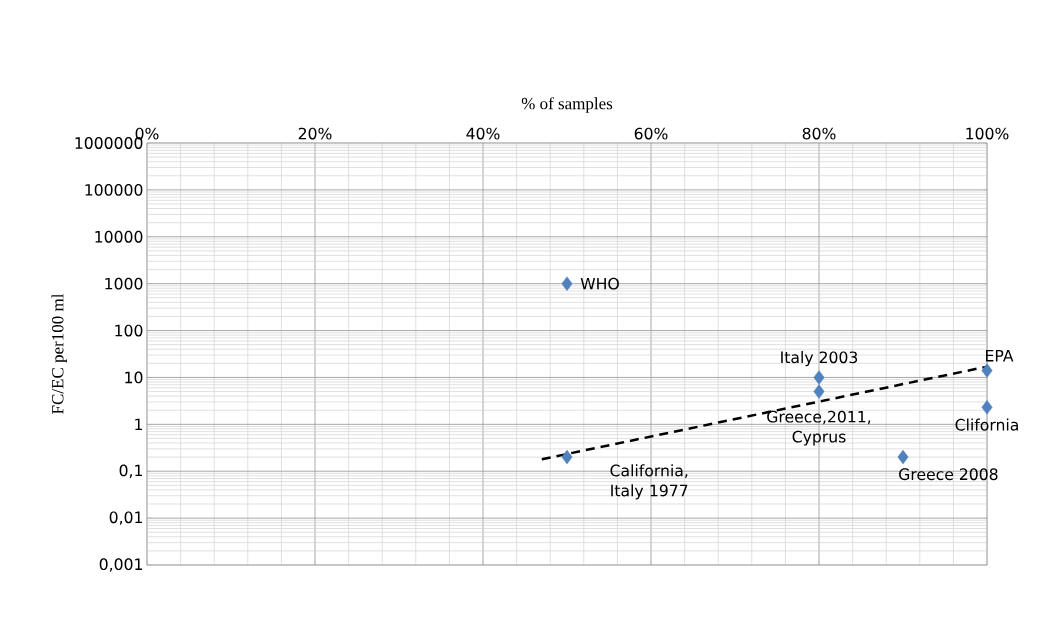  Describe the element at coordinates (948, 474) in the screenshot. I see `annotation: Greece 2008` at that location.